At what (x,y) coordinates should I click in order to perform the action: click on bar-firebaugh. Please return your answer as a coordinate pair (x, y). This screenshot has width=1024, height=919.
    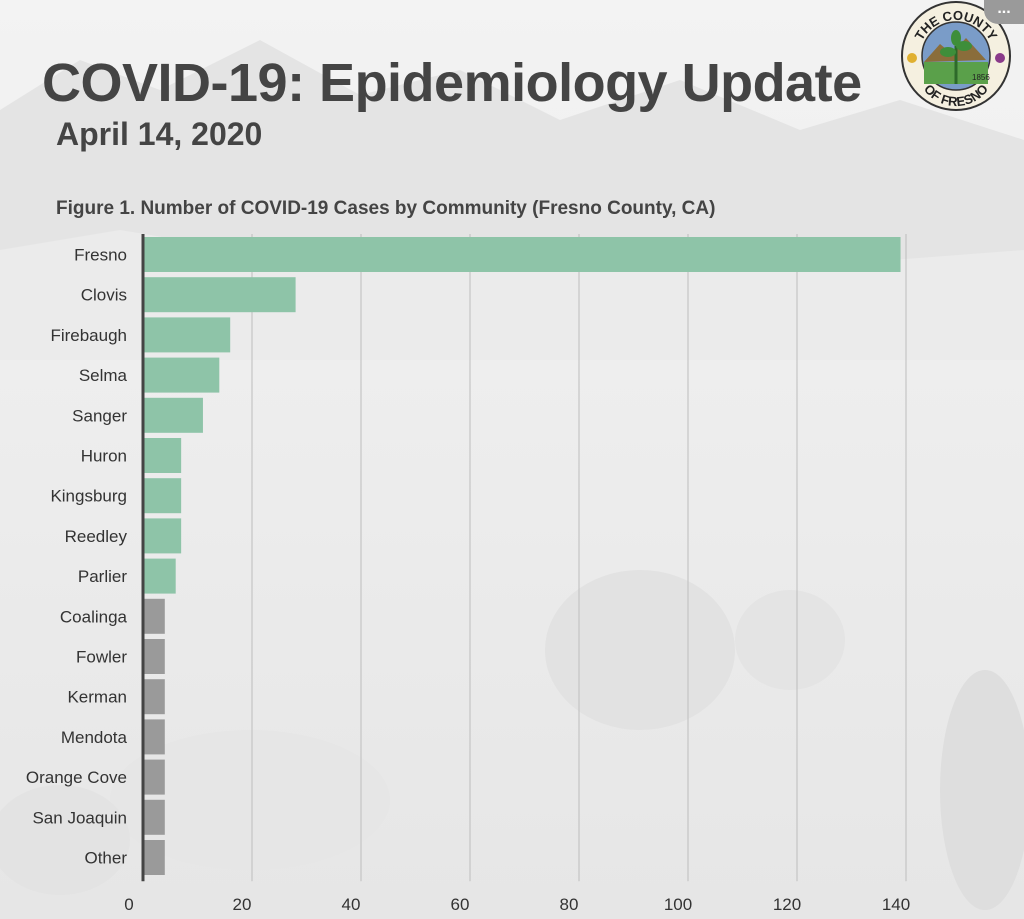
    Looking at the image, I should click on (187, 335).